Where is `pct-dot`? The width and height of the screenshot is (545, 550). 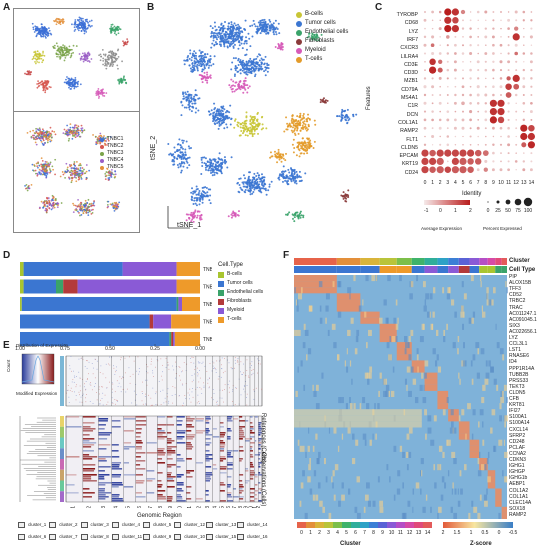 pct-dot is located at coordinates (498, 202).